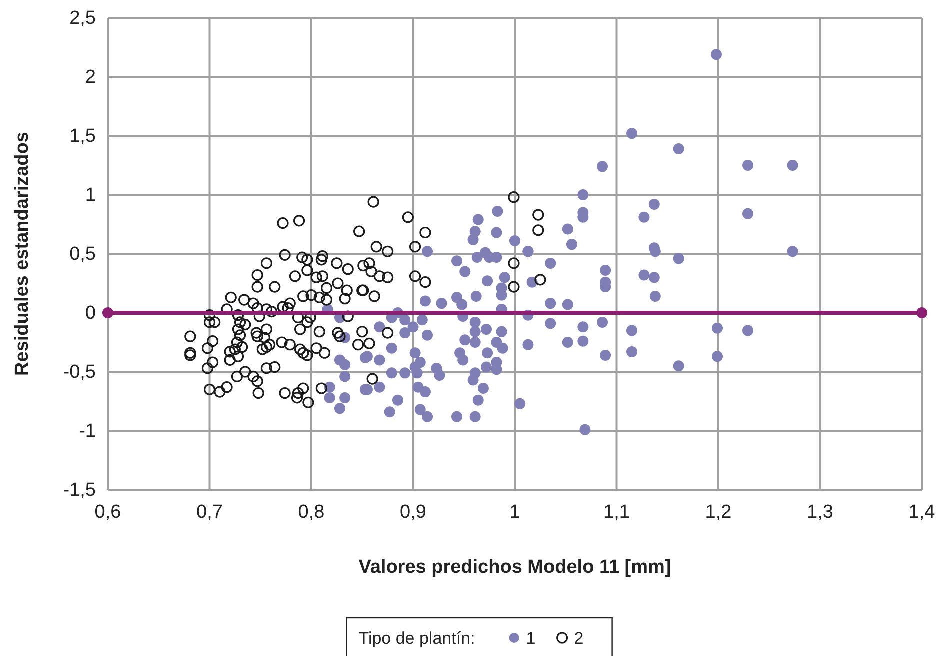  I want to click on x-tick-label: 0,8, so click(311, 512).